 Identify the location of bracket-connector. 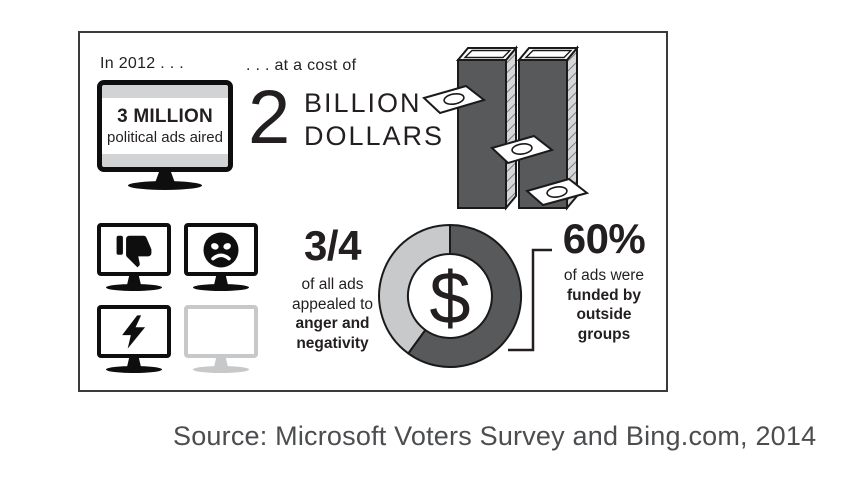
(530, 300).